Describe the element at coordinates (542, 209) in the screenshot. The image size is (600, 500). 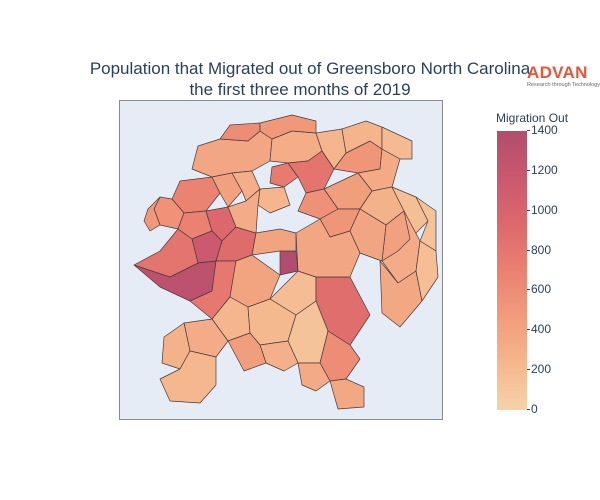
I see `colorbar-tick-1000: 1000` at that location.